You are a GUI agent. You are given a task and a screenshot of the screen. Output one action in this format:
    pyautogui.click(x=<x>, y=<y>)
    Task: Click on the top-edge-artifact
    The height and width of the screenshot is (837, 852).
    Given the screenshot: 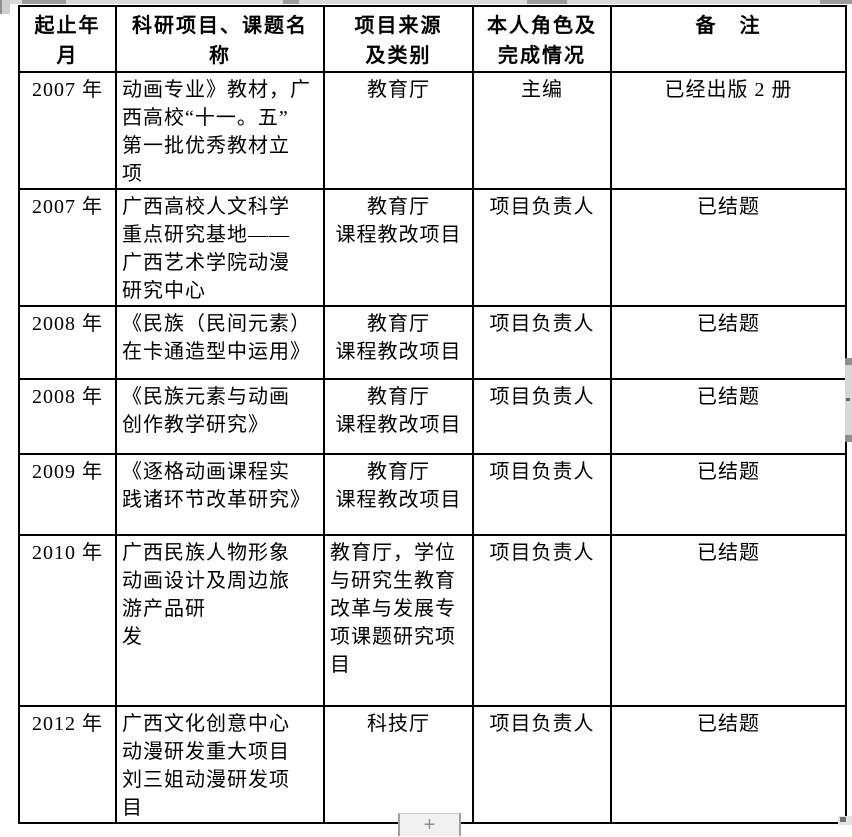 What is the action you would take?
    pyautogui.click(x=426, y=2)
    